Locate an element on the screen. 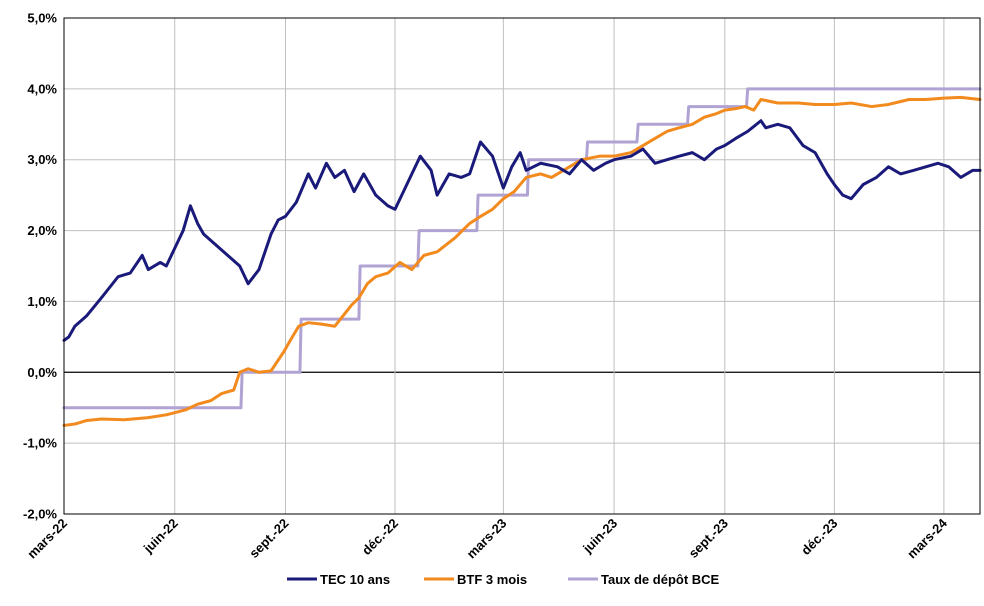 This screenshot has width=984, height=606. y-tick-label: 5,0% is located at coordinates (42, 18).